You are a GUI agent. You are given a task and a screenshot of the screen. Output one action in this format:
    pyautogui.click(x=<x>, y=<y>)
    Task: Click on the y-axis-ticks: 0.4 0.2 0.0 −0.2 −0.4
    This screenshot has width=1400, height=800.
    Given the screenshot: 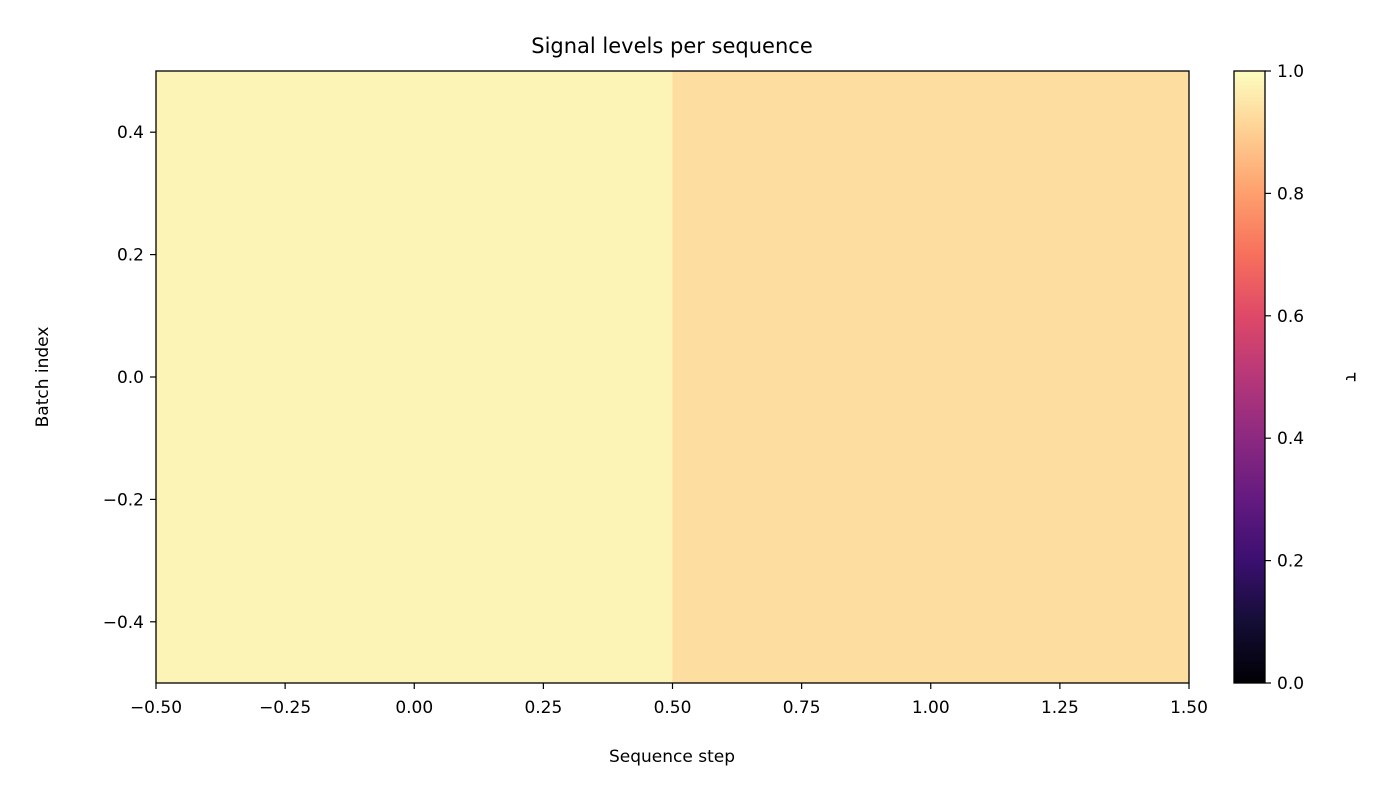 What is the action you would take?
    pyautogui.click(x=129, y=378)
    